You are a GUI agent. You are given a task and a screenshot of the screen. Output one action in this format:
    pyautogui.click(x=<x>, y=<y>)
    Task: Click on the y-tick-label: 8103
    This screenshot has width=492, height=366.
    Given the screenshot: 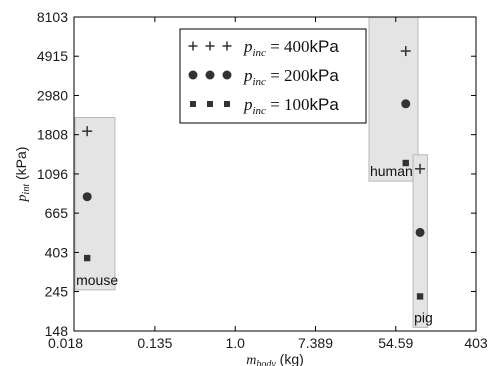 What is the action you would take?
    pyautogui.click(x=52, y=17)
    